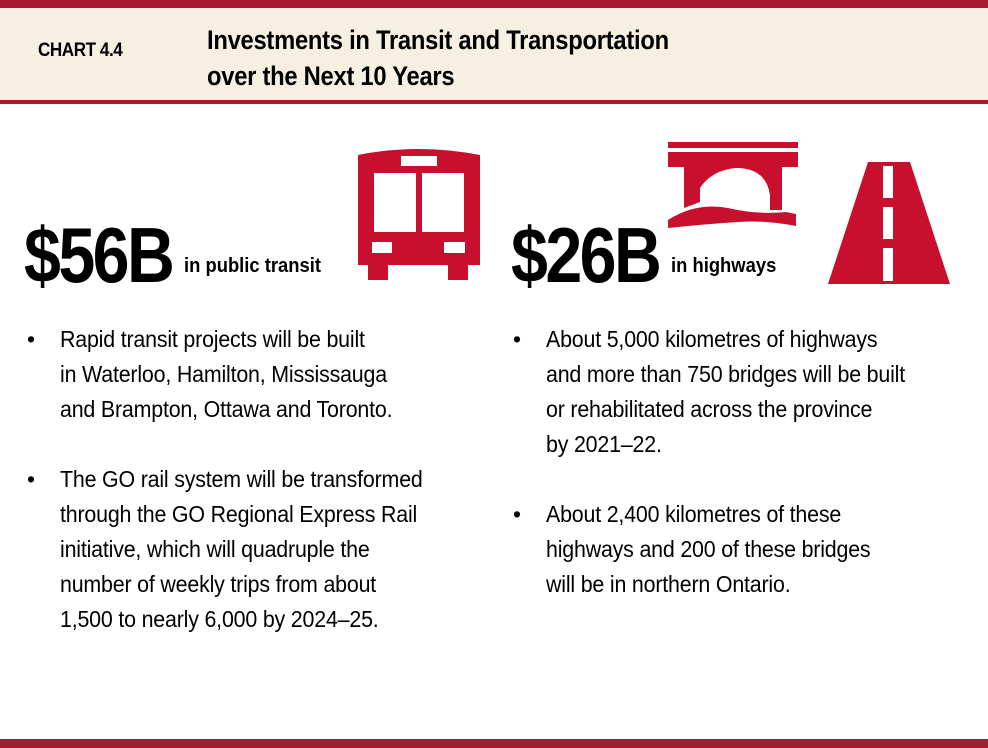  What do you see at coordinates (99, 255) in the screenshot?
I see `transit-amount: $56B` at bounding box center [99, 255].